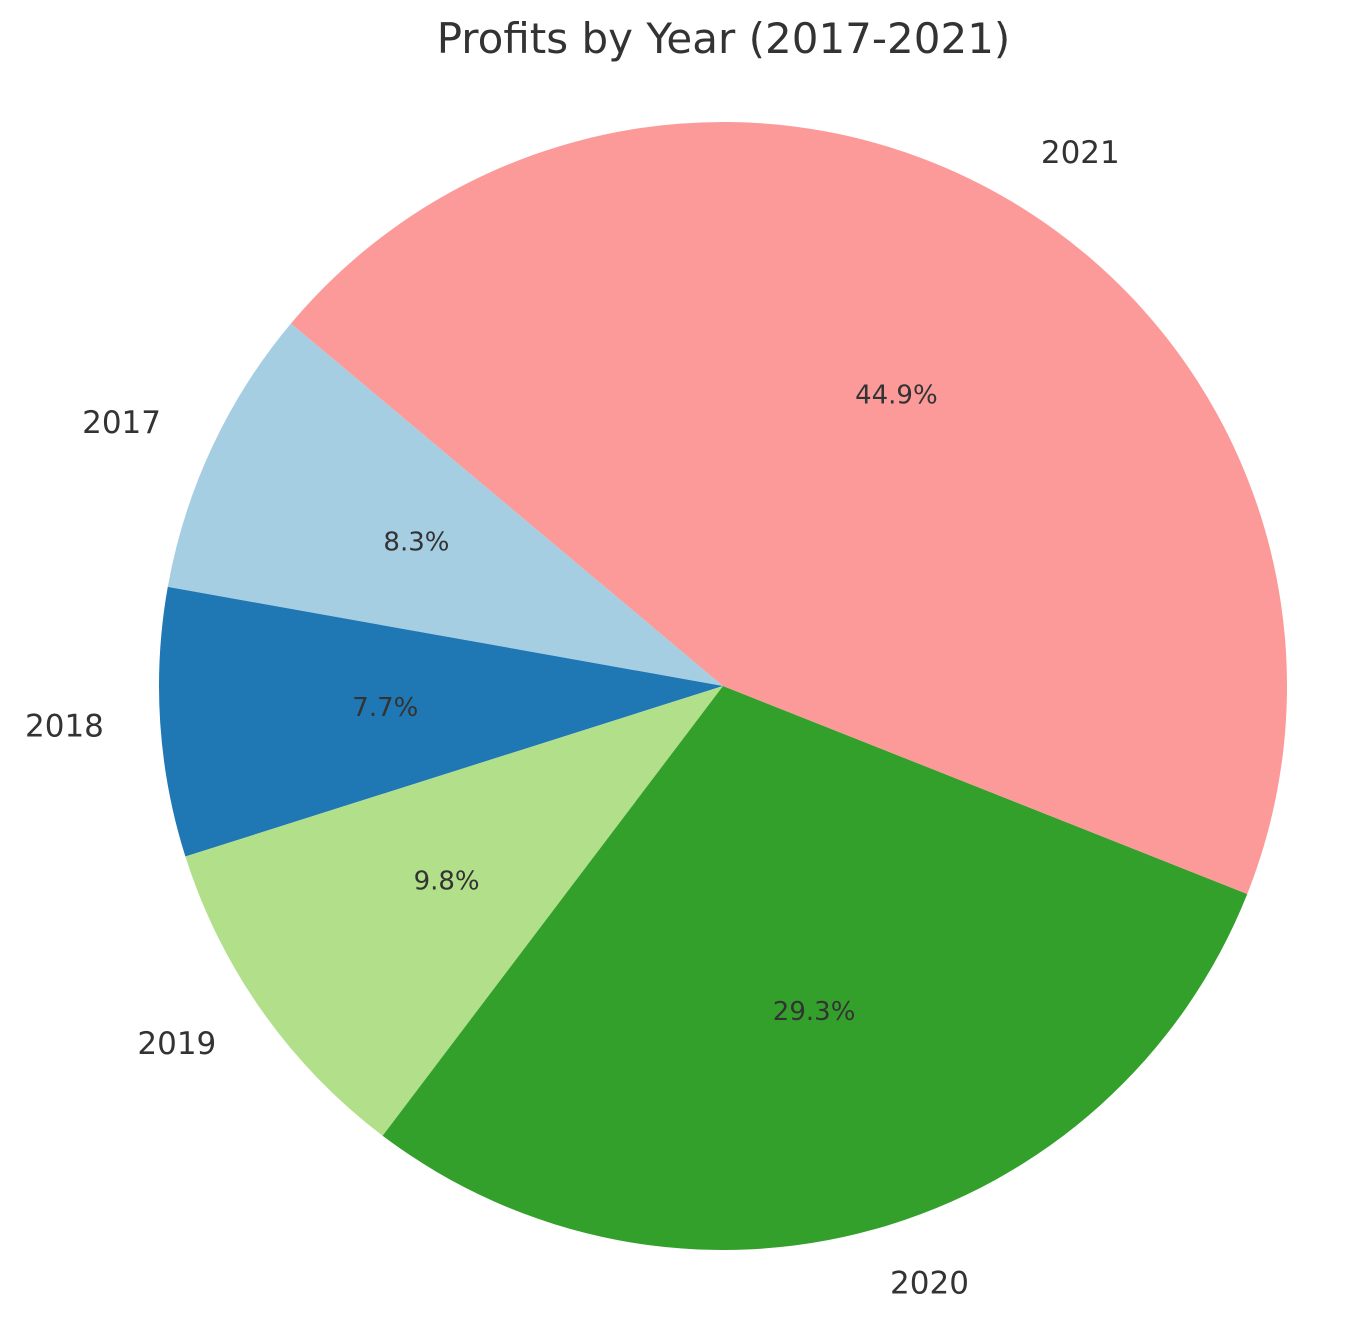 The height and width of the screenshot is (1322, 1363). What do you see at coordinates (121, 423) in the screenshot?
I see `slice-category-label: 2017` at bounding box center [121, 423].